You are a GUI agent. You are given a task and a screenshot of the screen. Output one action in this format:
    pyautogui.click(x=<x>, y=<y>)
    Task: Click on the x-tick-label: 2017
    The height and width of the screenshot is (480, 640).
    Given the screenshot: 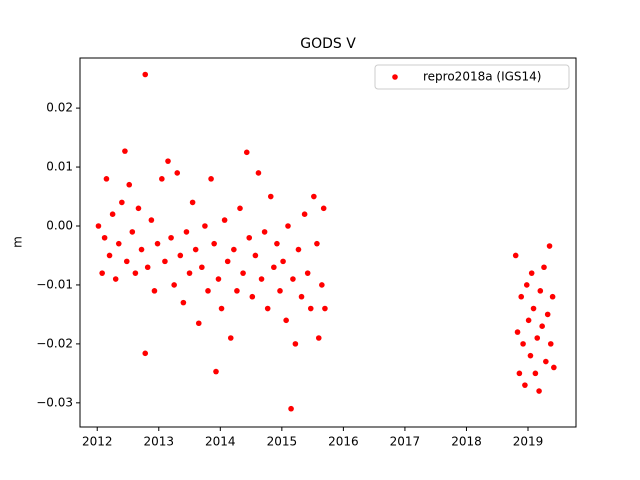 What is the action you would take?
    pyautogui.click(x=405, y=442)
    